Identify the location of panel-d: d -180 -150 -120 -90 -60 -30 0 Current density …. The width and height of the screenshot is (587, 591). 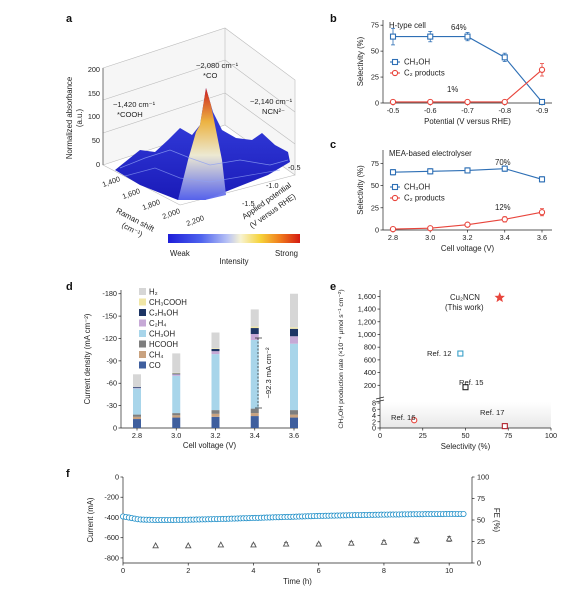
(182, 365).